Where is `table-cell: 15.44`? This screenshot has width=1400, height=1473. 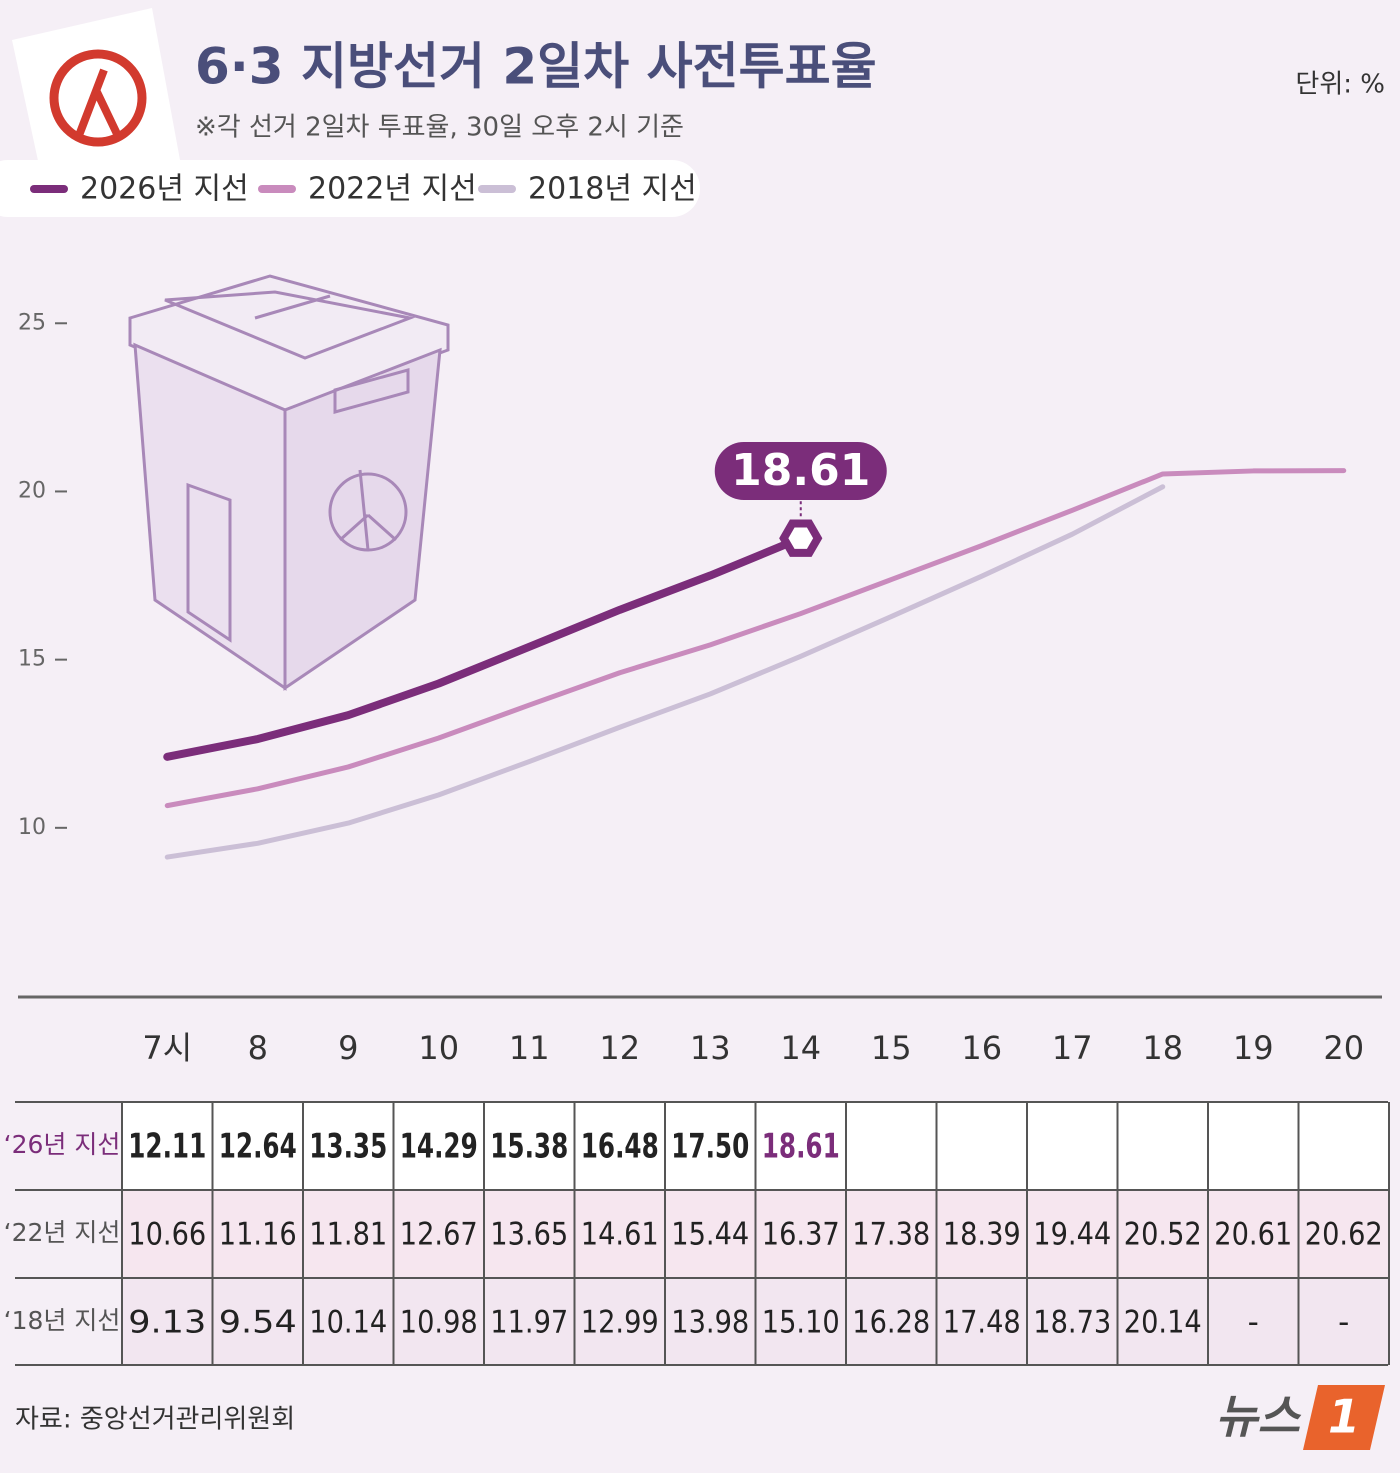
table-cell: 15.44 is located at coordinates (710, 1235).